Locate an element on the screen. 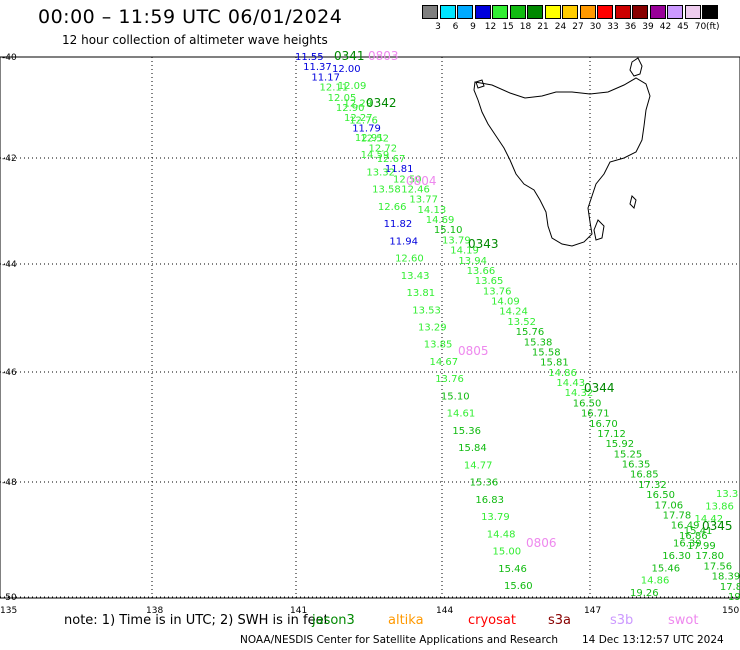 The width and height of the screenshot is (740, 650). wave-height-value: 15.76 is located at coordinates (530, 332).